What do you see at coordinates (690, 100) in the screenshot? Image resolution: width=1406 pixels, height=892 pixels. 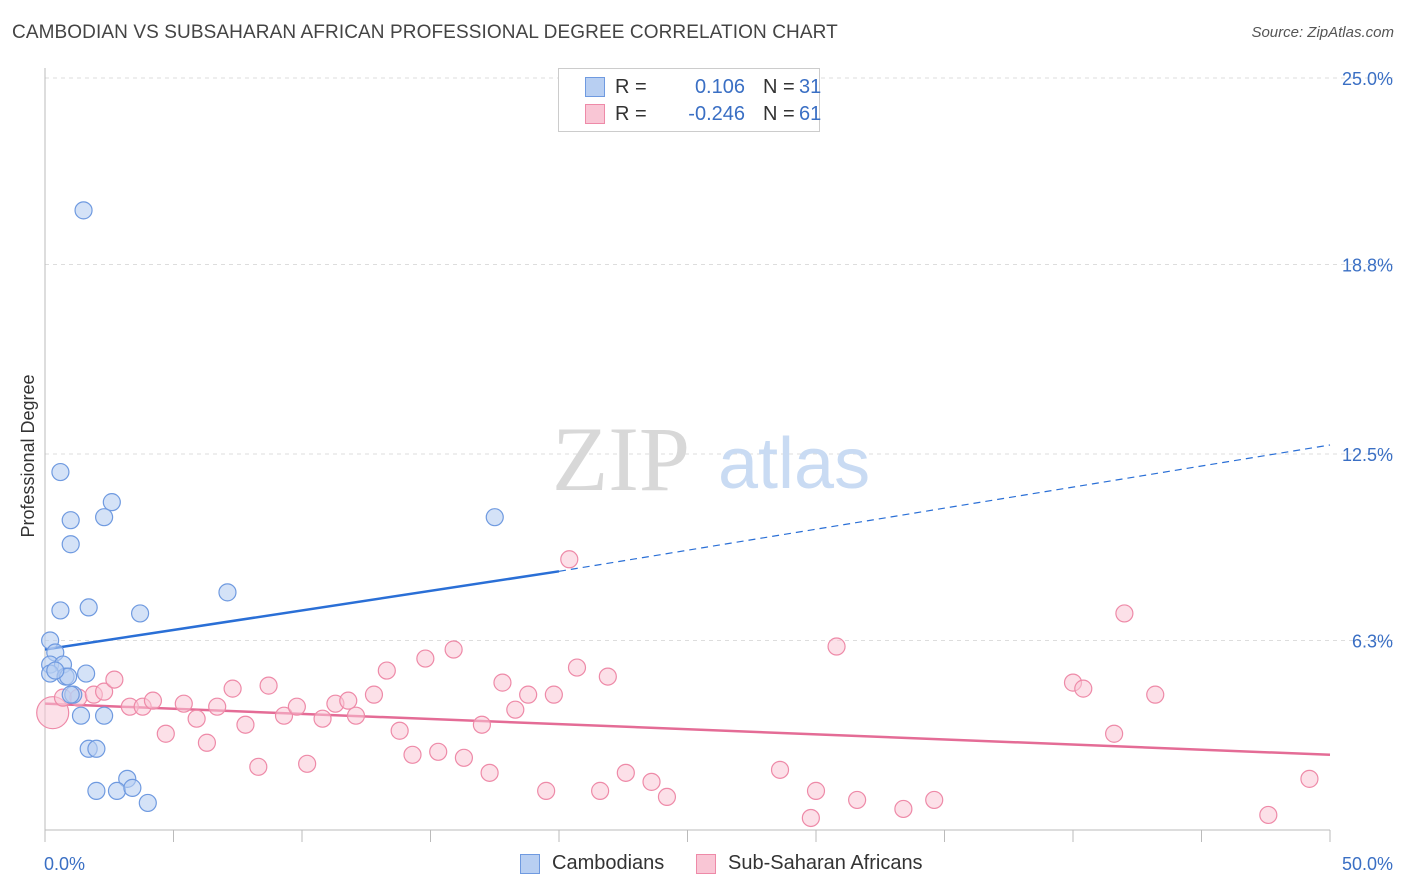 I see `correlation-legend: R = 0.106 N = 31 R = -0.246 N = 61` at bounding box center [690, 100].